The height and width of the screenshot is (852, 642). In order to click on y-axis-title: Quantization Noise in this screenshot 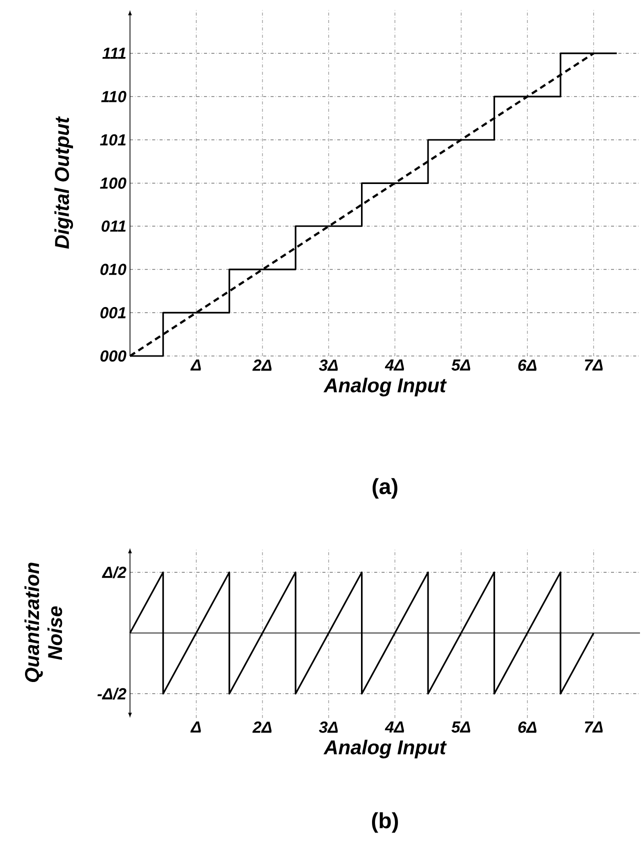, I will do `click(43, 622)`.